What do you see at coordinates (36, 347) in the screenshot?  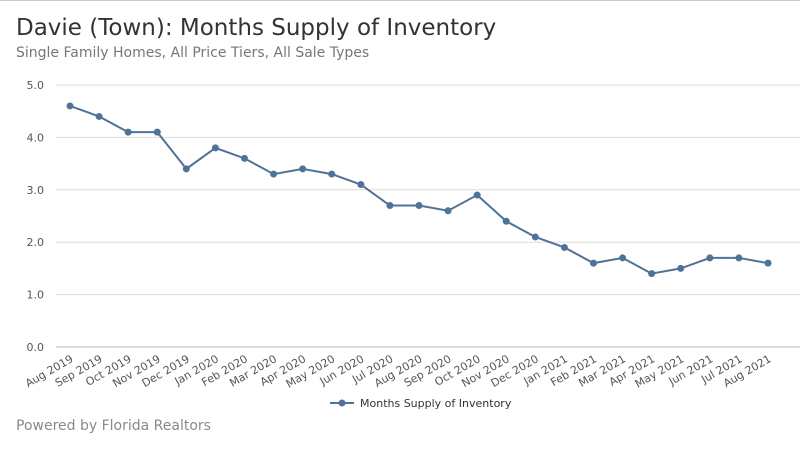 I see `y-tick-label: 0.0` at bounding box center [36, 347].